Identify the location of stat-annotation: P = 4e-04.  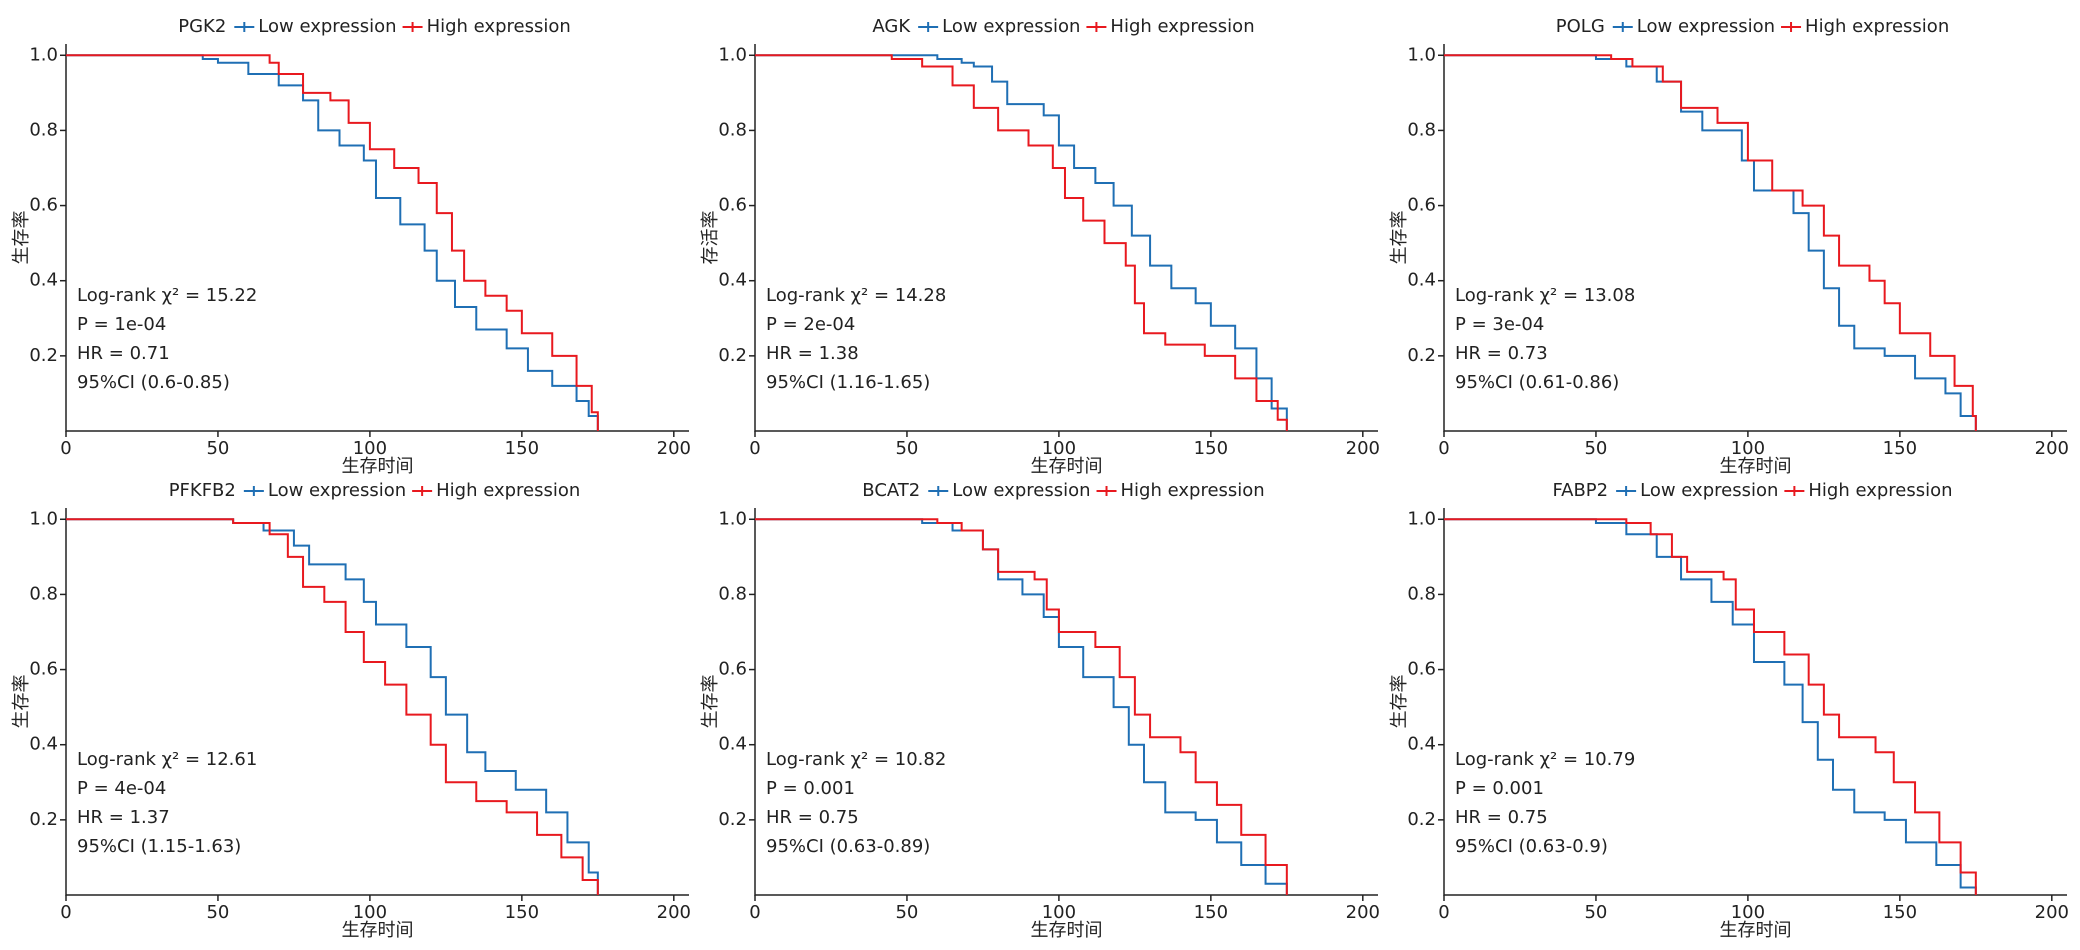
(121, 788).